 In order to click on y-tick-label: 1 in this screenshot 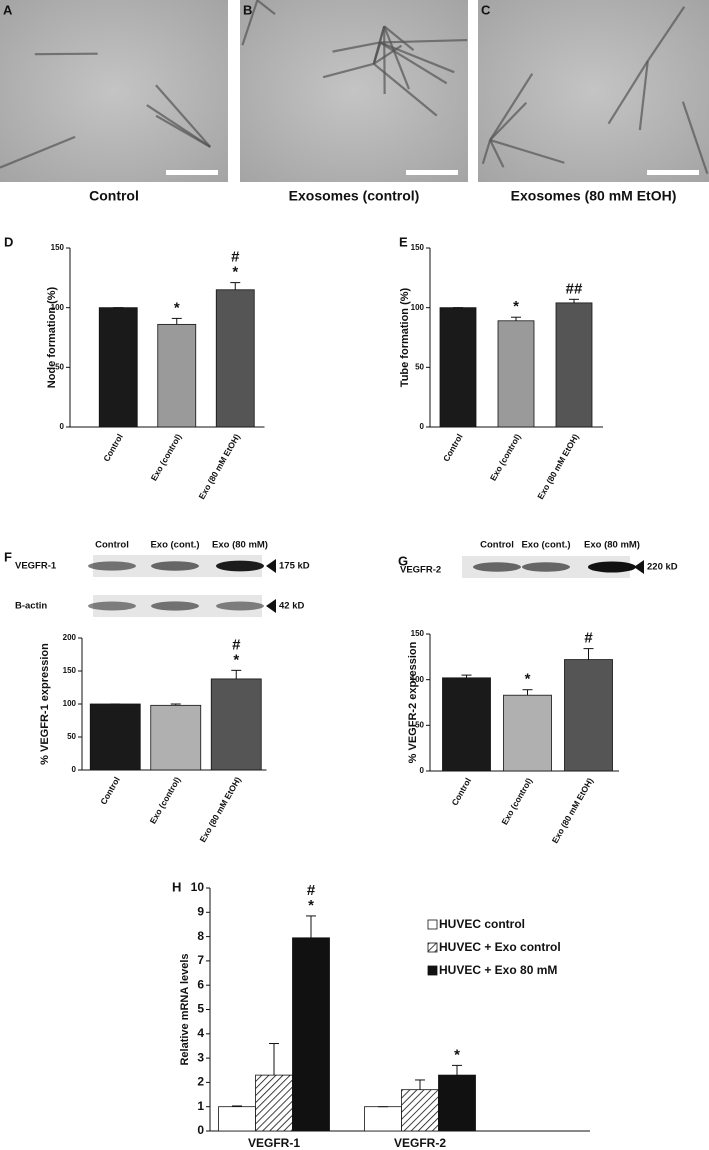, I will do `click(200, 1106)`.